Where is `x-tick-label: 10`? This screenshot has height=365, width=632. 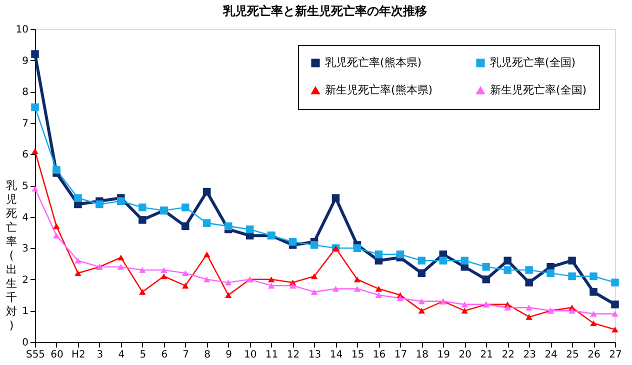 x-tick-label: 10 is located at coordinates (250, 355).